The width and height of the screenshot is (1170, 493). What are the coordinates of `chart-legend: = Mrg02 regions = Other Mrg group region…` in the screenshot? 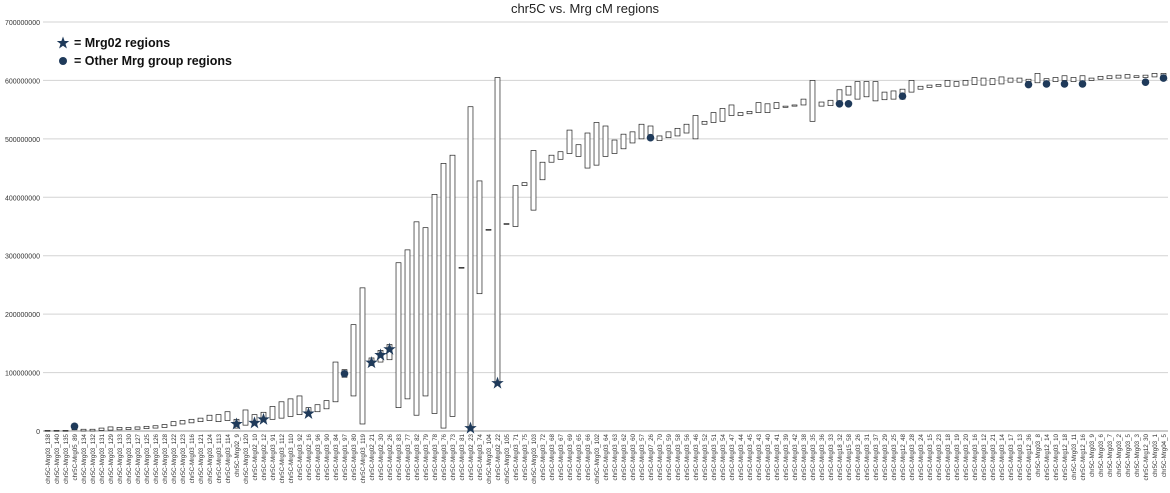 It's located at (144, 52).